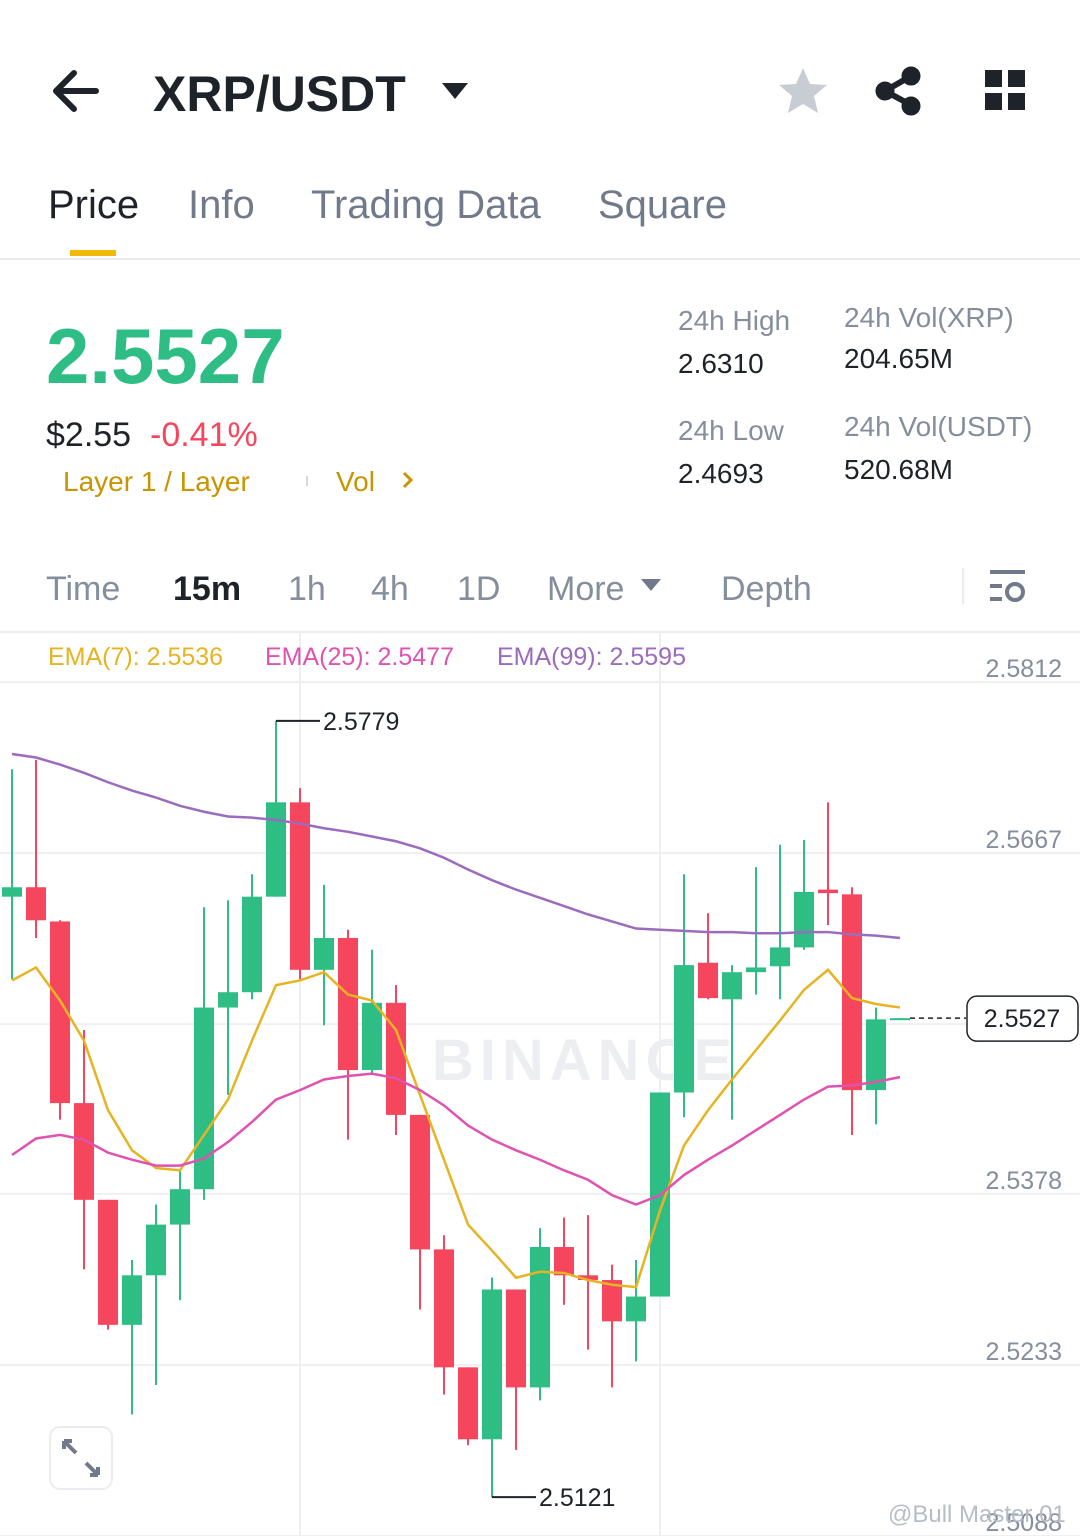 The width and height of the screenshot is (1080, 1536). I want to click on stat-value: 2.4693, so click(721, 473).